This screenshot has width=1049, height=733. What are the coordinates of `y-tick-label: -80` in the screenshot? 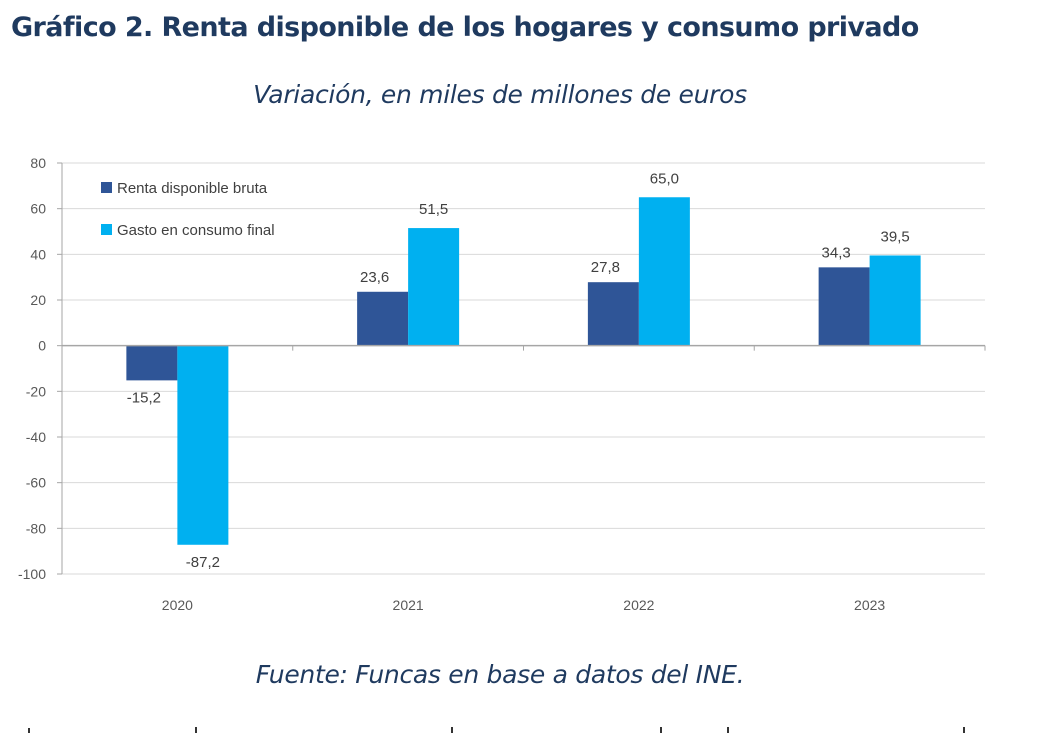 It's located at (36, 528).